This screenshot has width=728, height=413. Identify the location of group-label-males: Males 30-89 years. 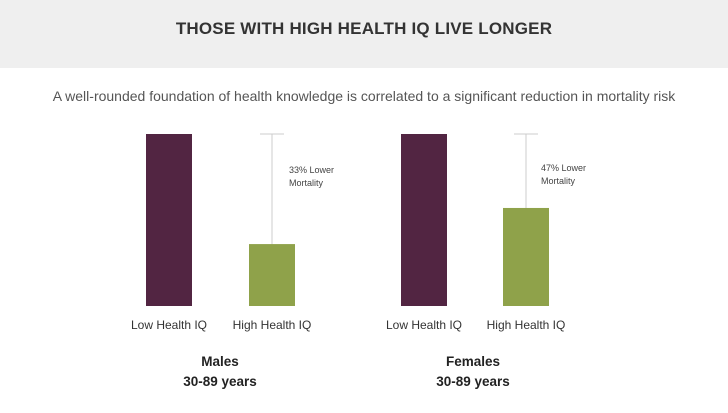
(220, 372).